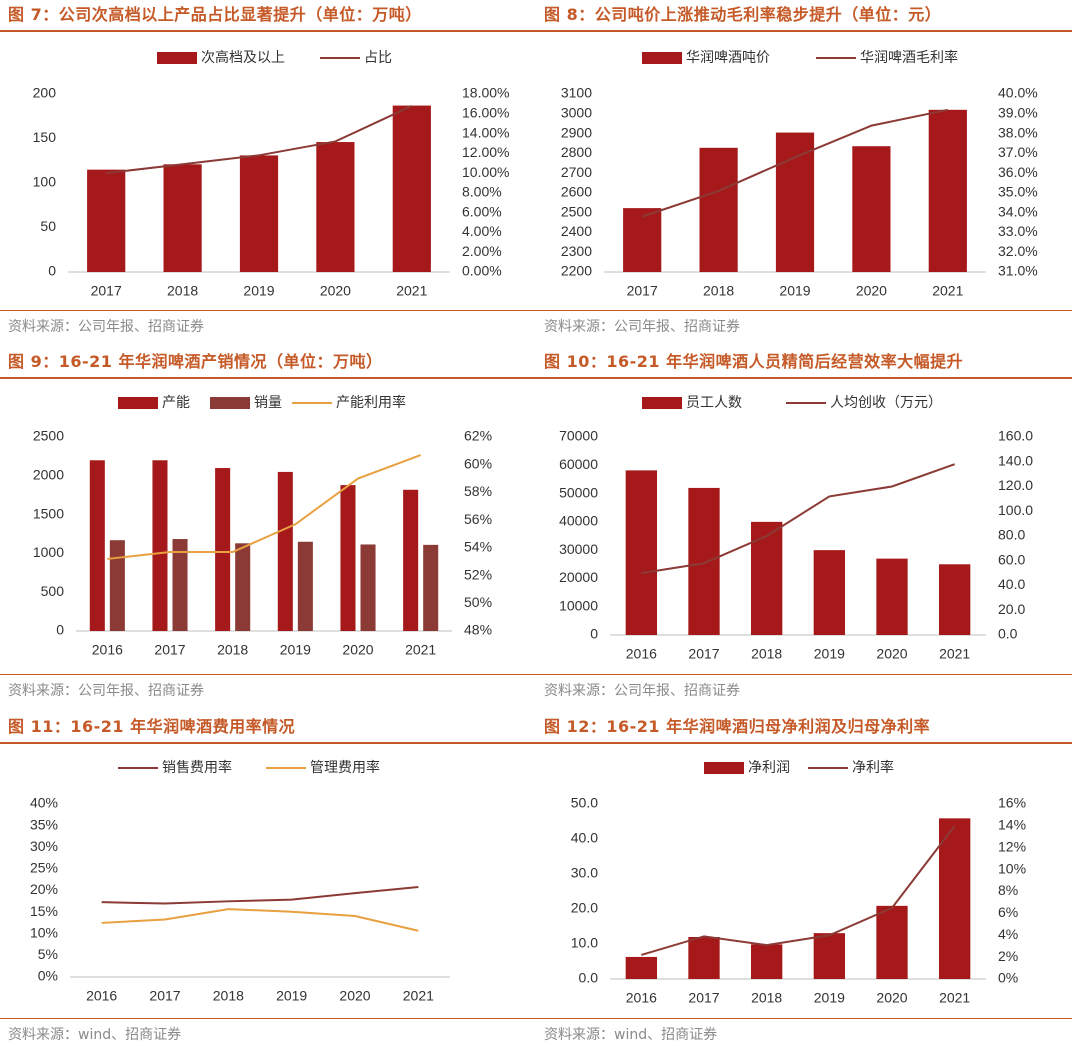  Describe the element at coordinates (1015, 485) in the screenshot. I see `y2-tick-label: 120.0` at that location.